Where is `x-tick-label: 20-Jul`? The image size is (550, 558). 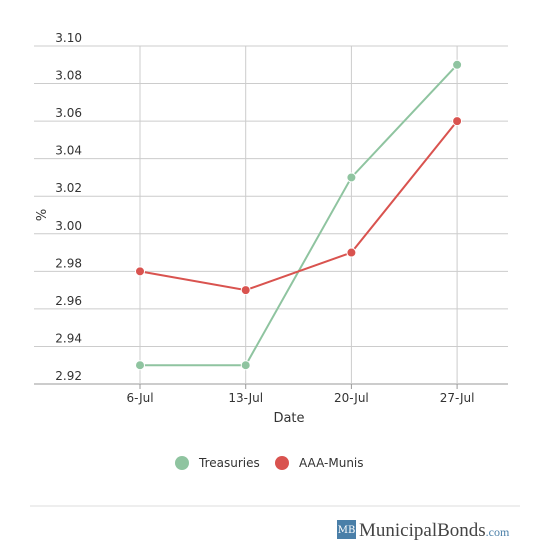 x-tick-label: 20-Jul is located at coordinates (351, 398).